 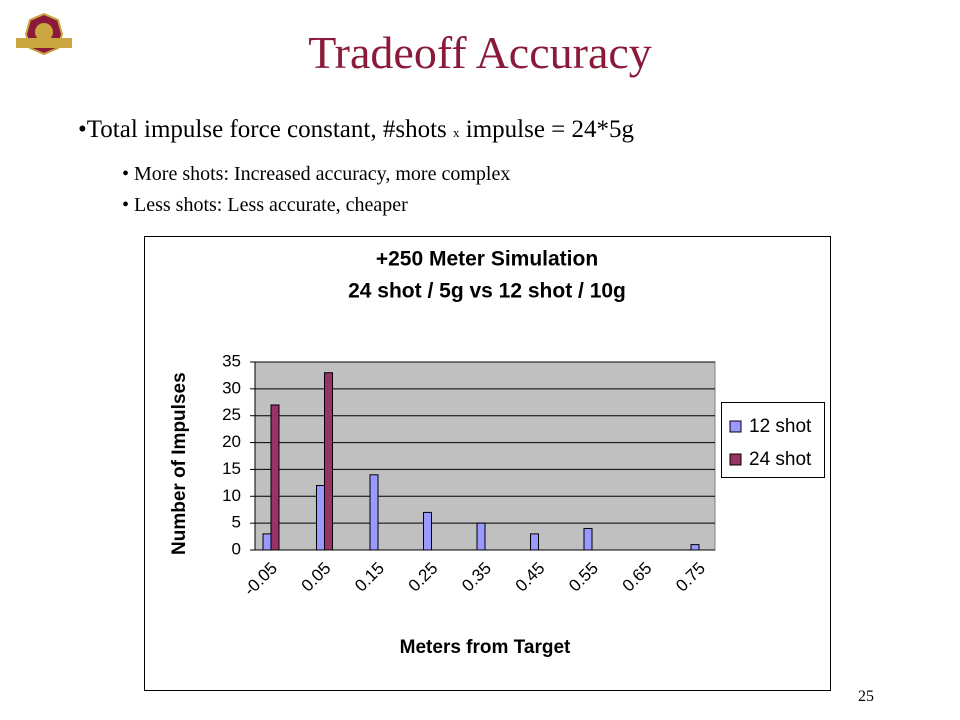 What do you see at coordinates (485, 647) in the screenshot?
I see `x-axis-label: Meters from Target` at bounding box center [485, 647].